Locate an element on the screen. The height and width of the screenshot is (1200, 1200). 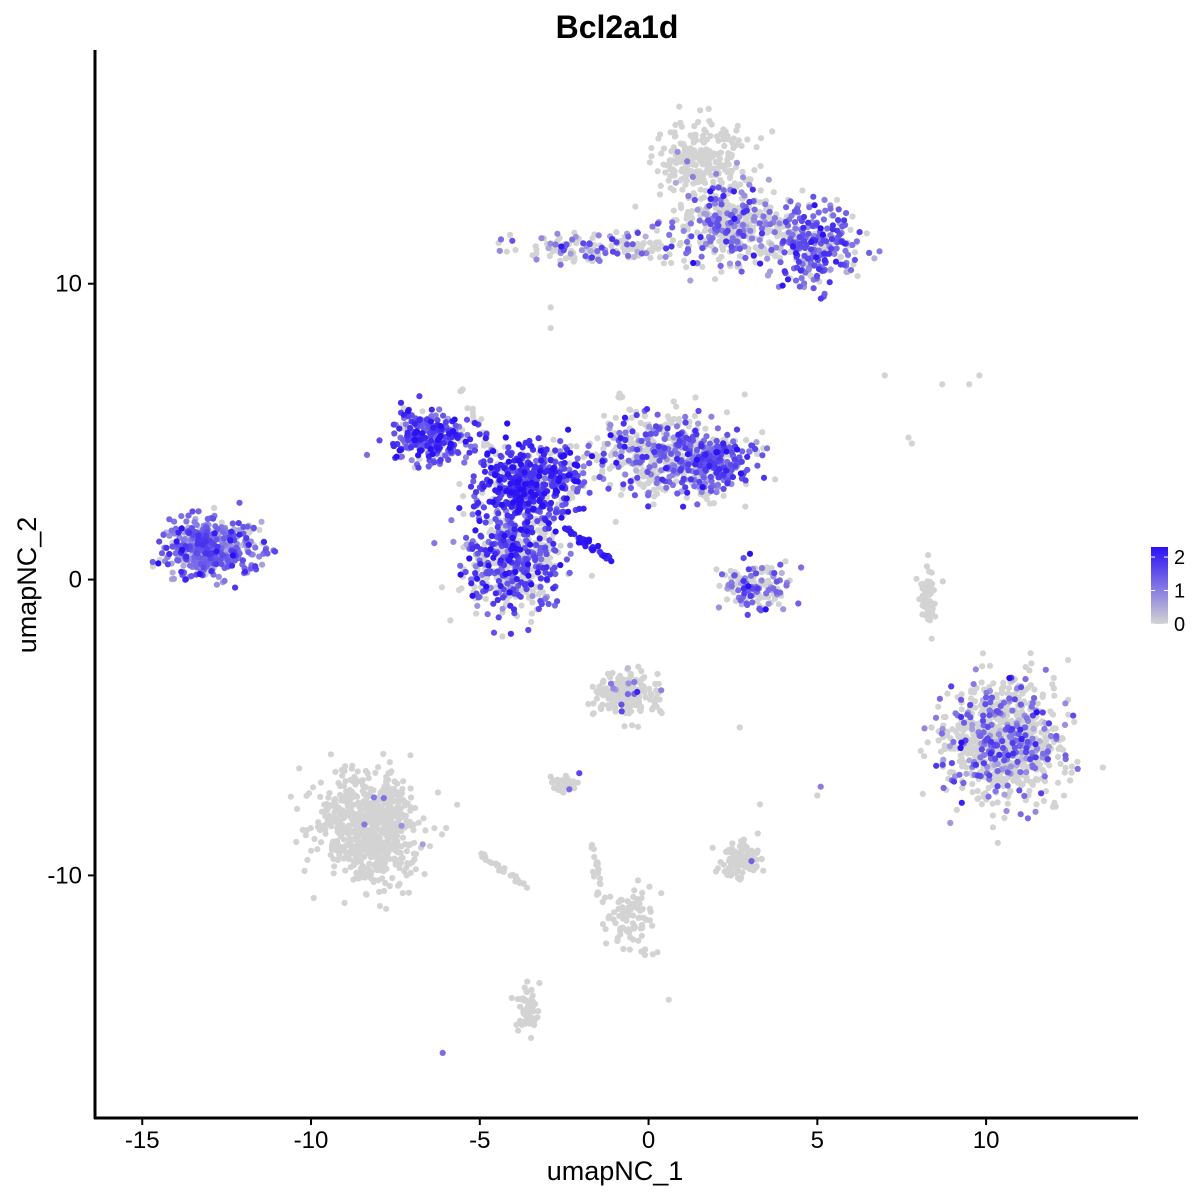
chart-title: Bcl2a1d is located at coordinates (617, 27).